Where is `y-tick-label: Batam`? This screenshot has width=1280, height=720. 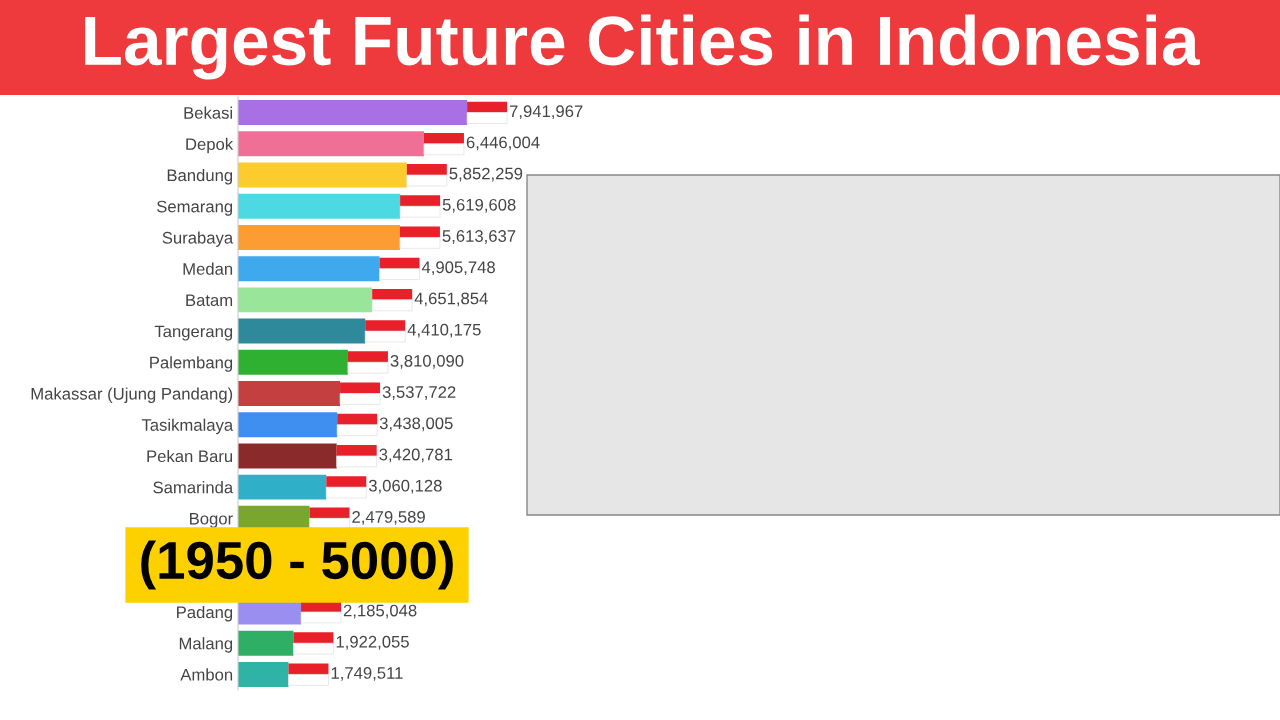 y-tick-label: Batam is located at coordinates (209, 300).